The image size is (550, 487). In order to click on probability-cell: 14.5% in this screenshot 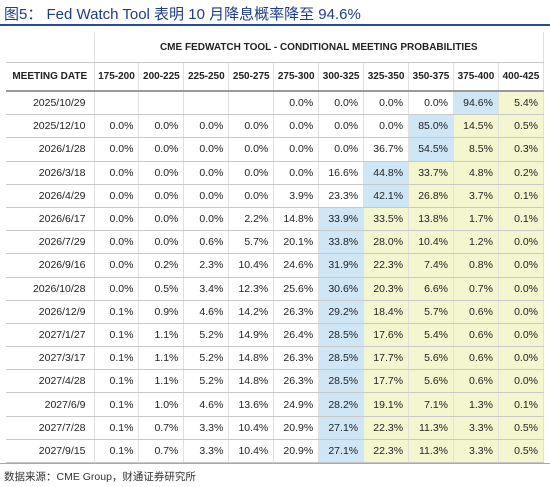, I will do `click(476, 126)`.